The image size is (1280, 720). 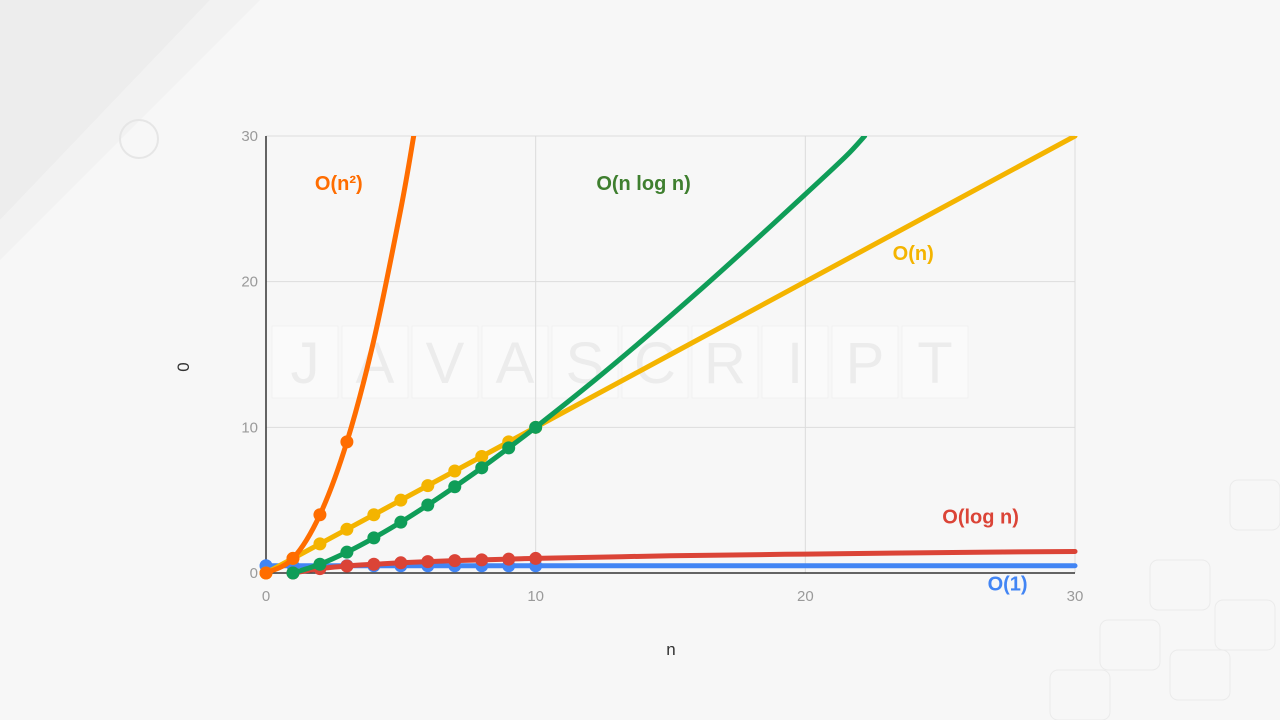 I want to click on watermark-letter: P, so click(x=865, y=363).